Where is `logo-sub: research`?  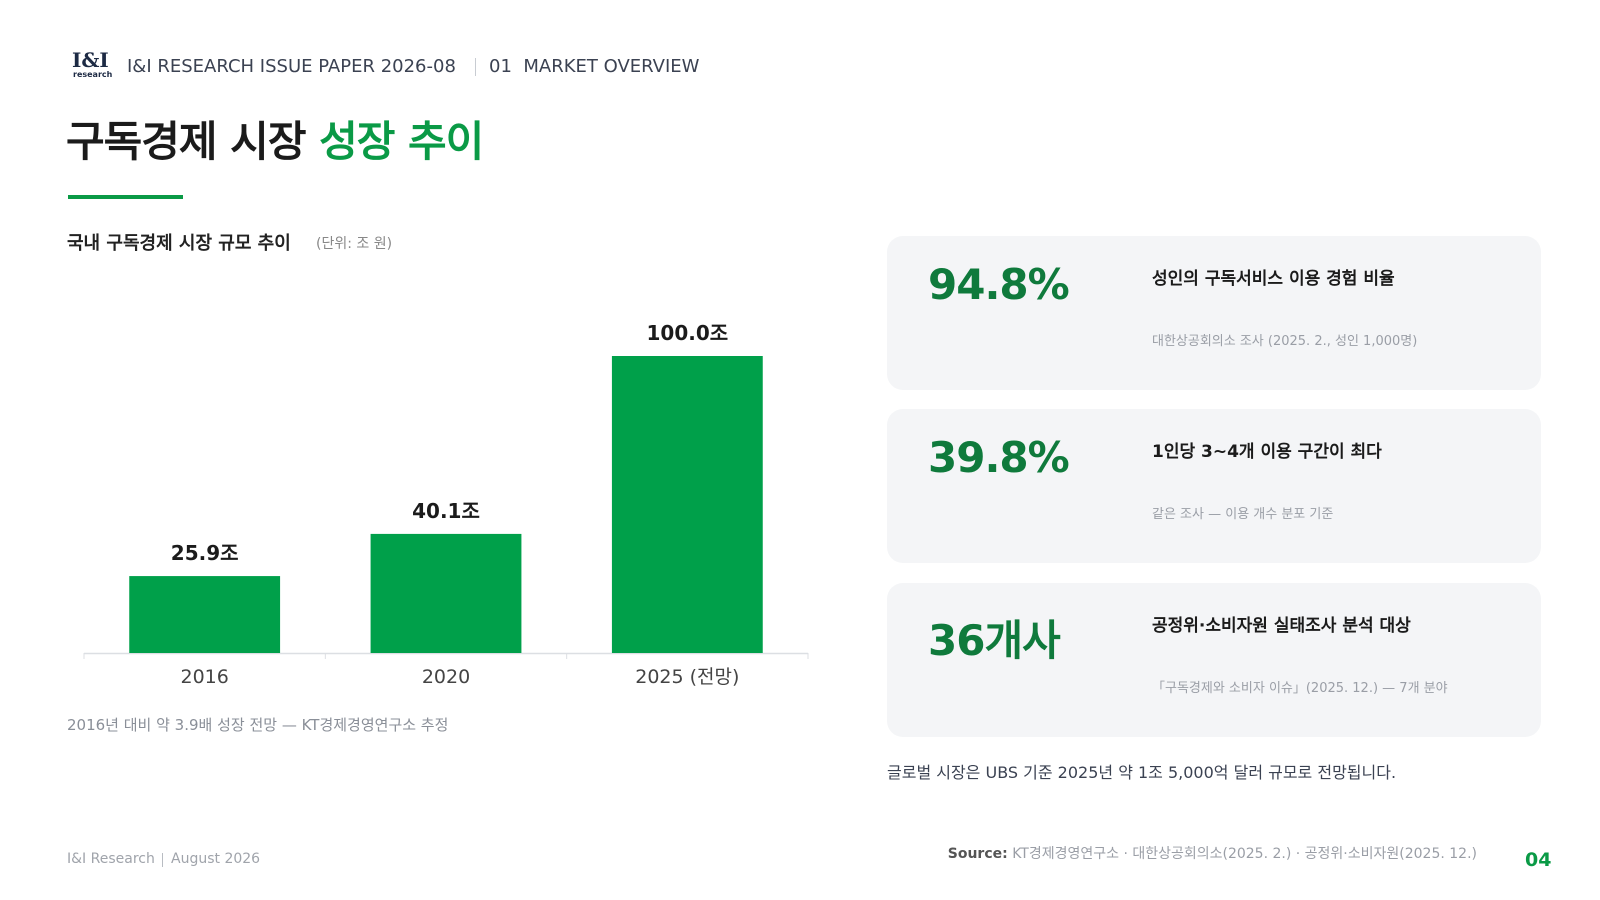
logo-sub: research is located at coordinates (93, 74).